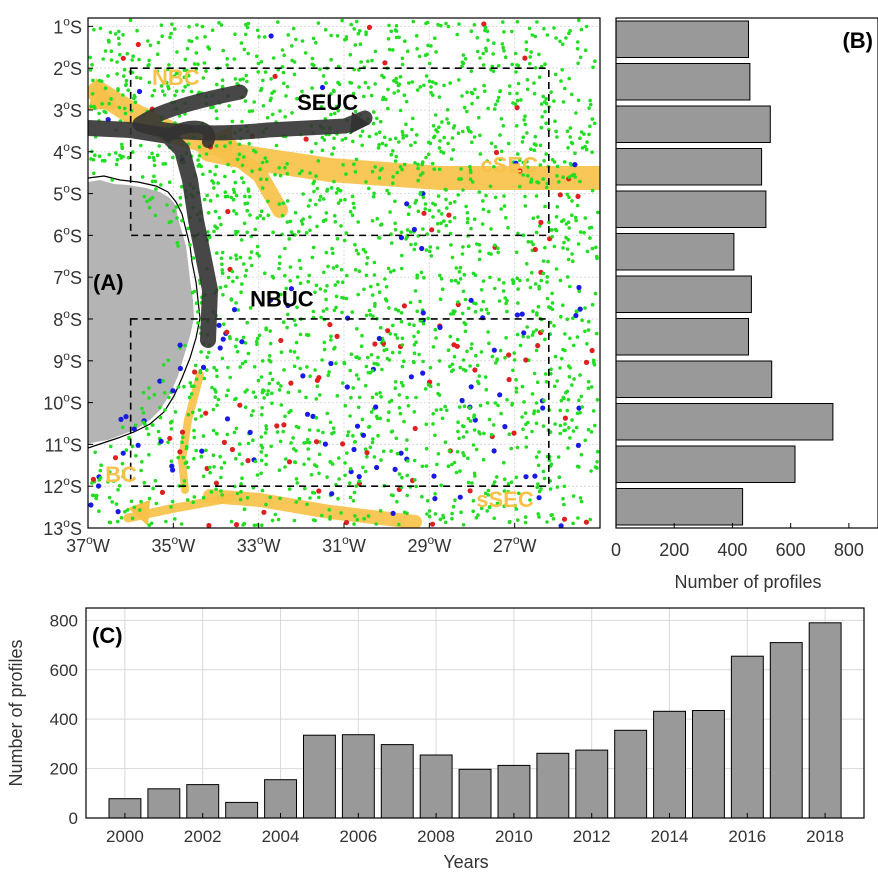  I want to click on map-y-tick-label-value: 5, so click(58, 195).